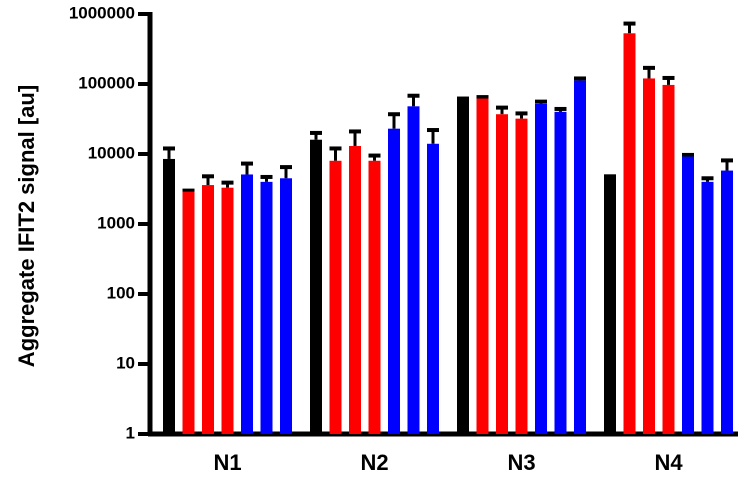 The image size is (746, 484). I want to click on y-tick-label: 1000000, so click(102, 12).